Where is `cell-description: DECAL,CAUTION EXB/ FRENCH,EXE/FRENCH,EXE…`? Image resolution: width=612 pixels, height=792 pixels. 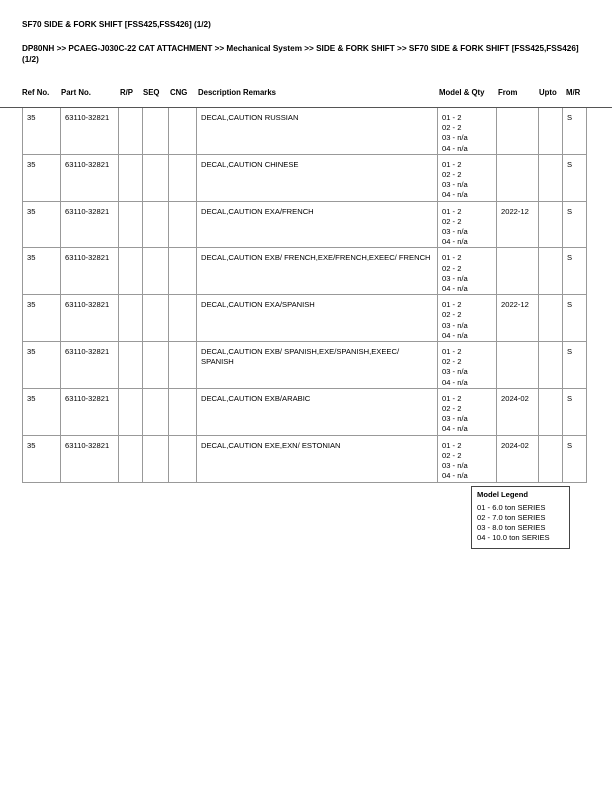 cell-description: DECAL,CAUTION EXB/ FRENCH,EXE/FRENCH,EXE… is located at coordinates (317, 271).